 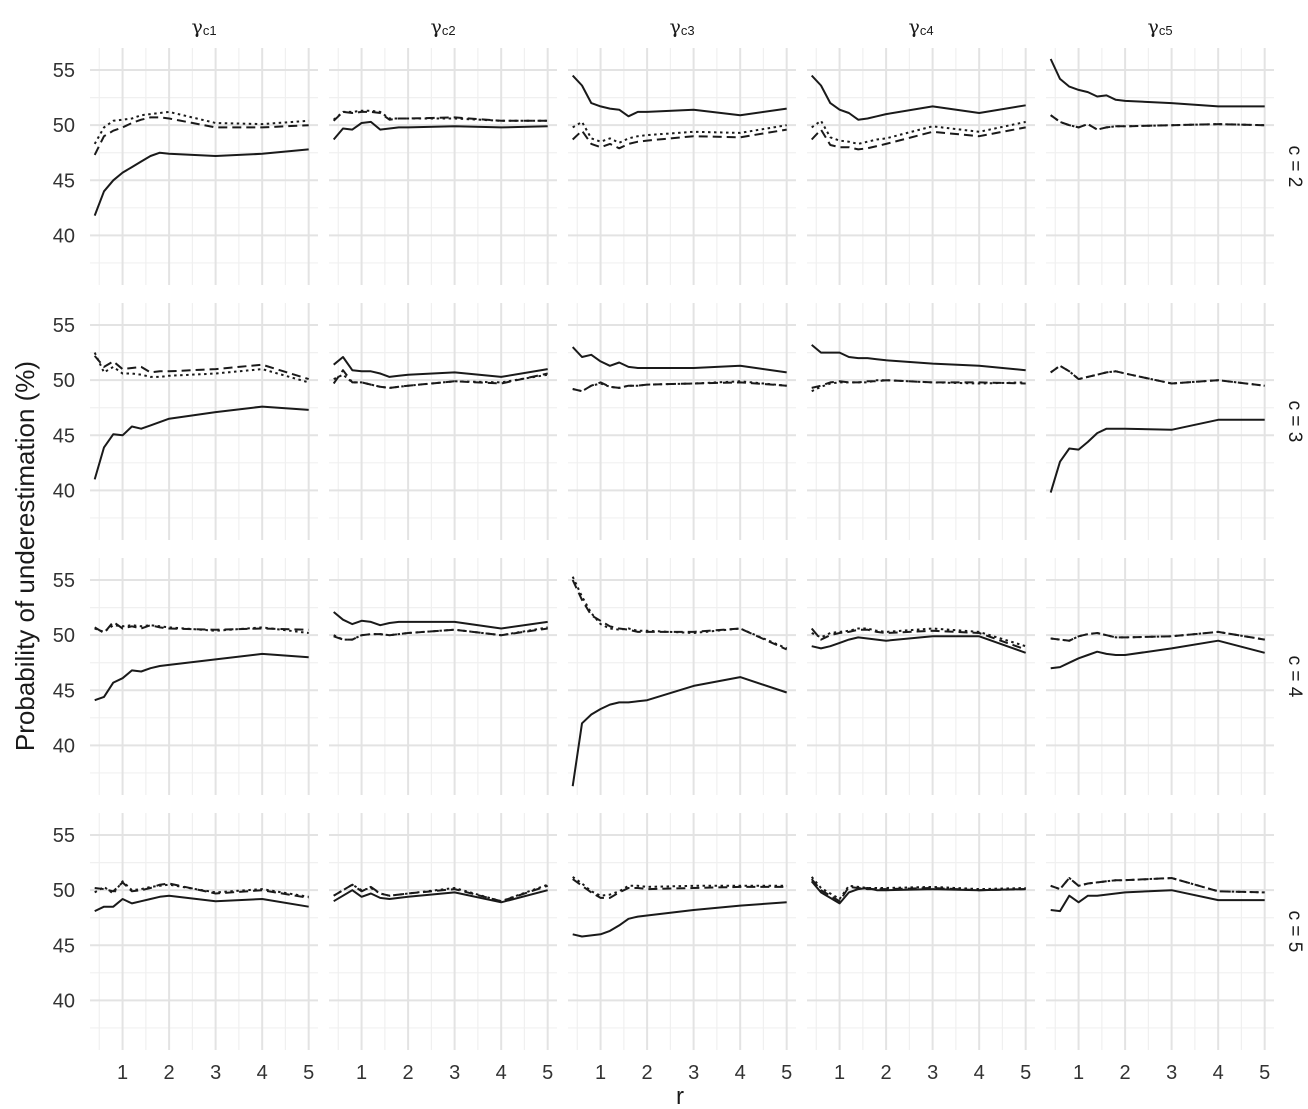 What do you see at coordinates (1294, 167) in the screenshot?
I see `row-strip-label: c = 2` at bounding box center [1294, 167].